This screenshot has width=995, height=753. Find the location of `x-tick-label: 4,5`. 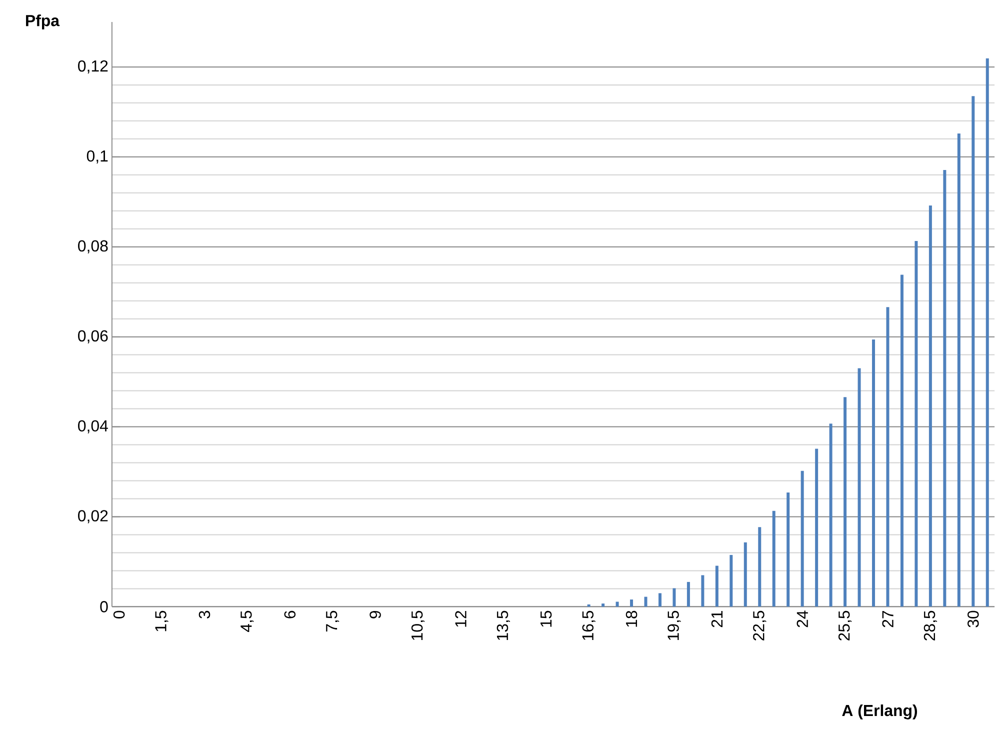

x-tick-label: 4,5 is located at coordinates (247, 621).